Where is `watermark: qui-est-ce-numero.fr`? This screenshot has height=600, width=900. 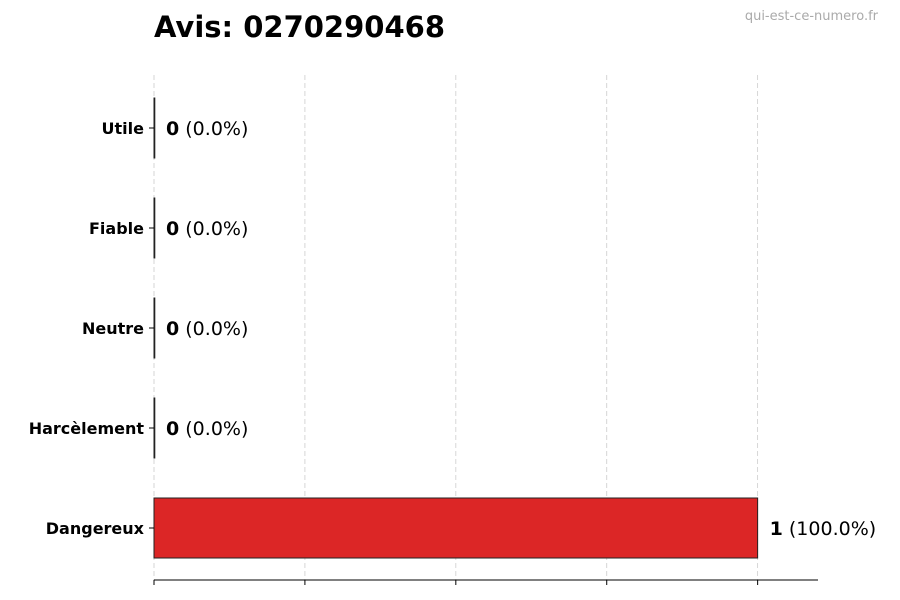 watermark: qui-est-ce-numero.fr is located at coordinates (811, 16).